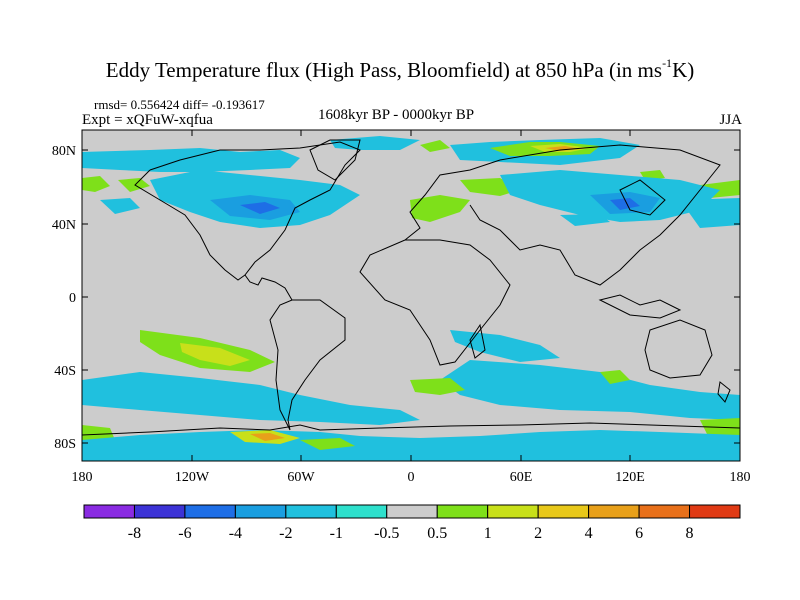 Image resolution: width=800 pixels, height=600 pixels. What do you see at coordinates (64, 151) in the screenshot?
I see `lat-label: 80N` at bounding box center [64, 151].